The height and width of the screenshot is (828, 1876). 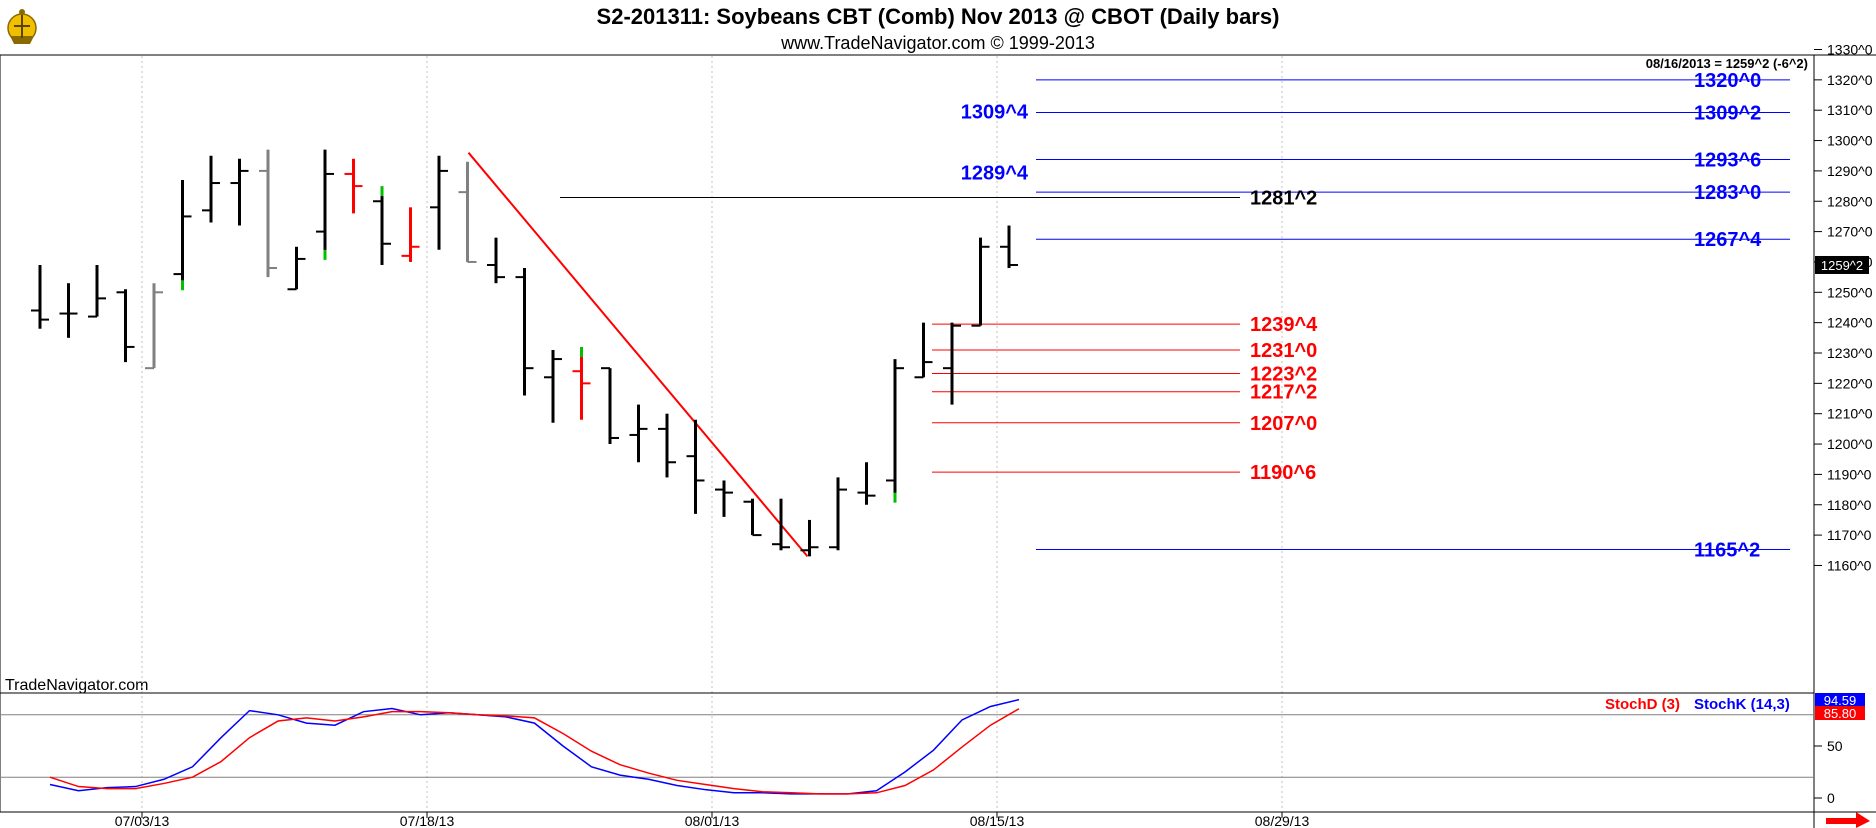 I want to click on price-tick-label: 1200^0, so click(x=1850, y=444).